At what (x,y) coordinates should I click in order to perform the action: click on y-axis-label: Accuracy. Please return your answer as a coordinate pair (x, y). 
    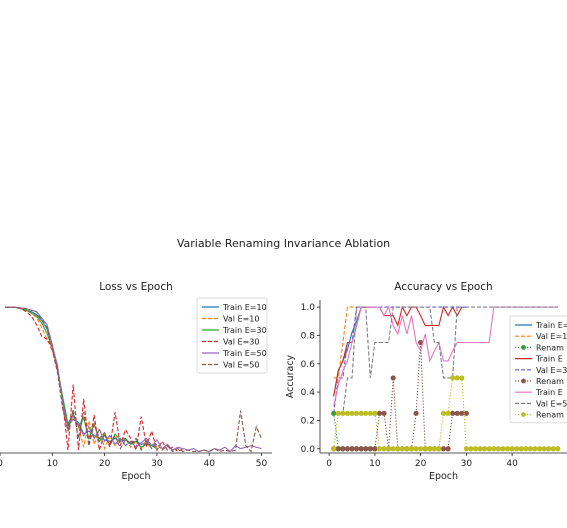
    Looking at the image, I should click on (290, 376).